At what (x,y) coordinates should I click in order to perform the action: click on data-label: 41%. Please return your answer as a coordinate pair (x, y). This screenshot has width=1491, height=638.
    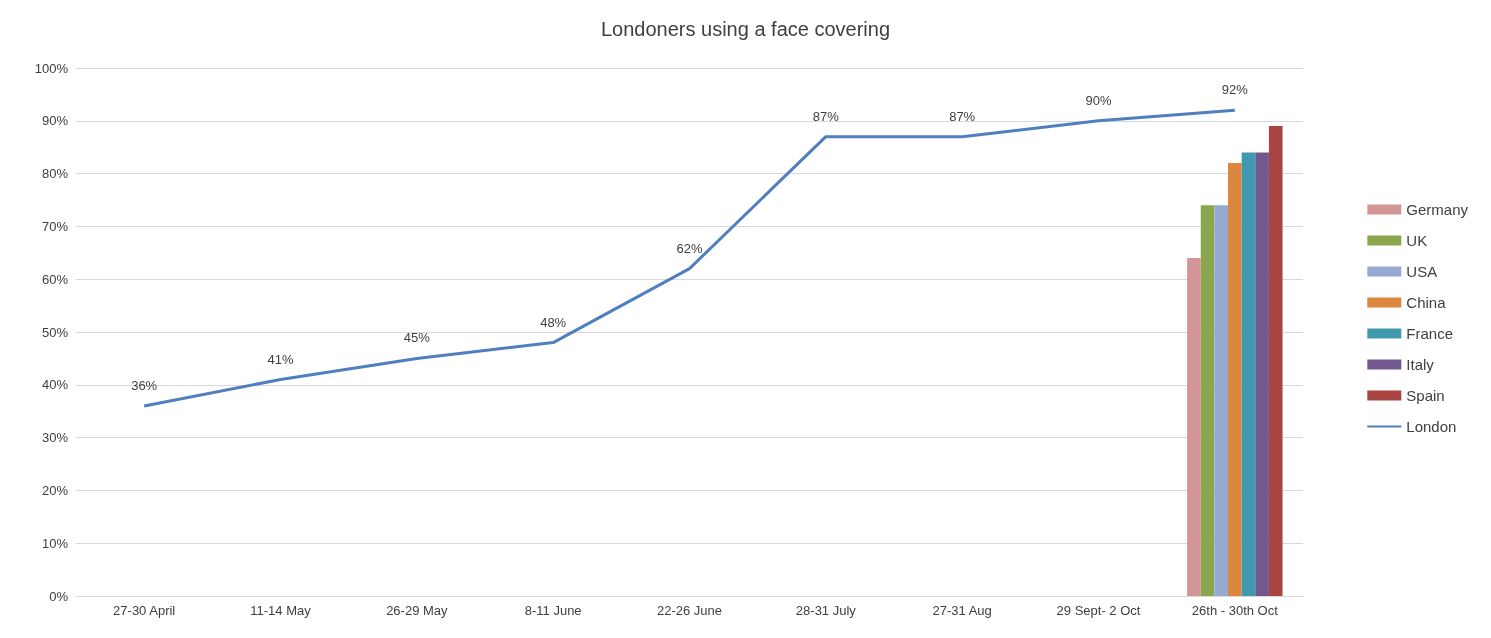
    Looking at the image, I should click on (280, 359).